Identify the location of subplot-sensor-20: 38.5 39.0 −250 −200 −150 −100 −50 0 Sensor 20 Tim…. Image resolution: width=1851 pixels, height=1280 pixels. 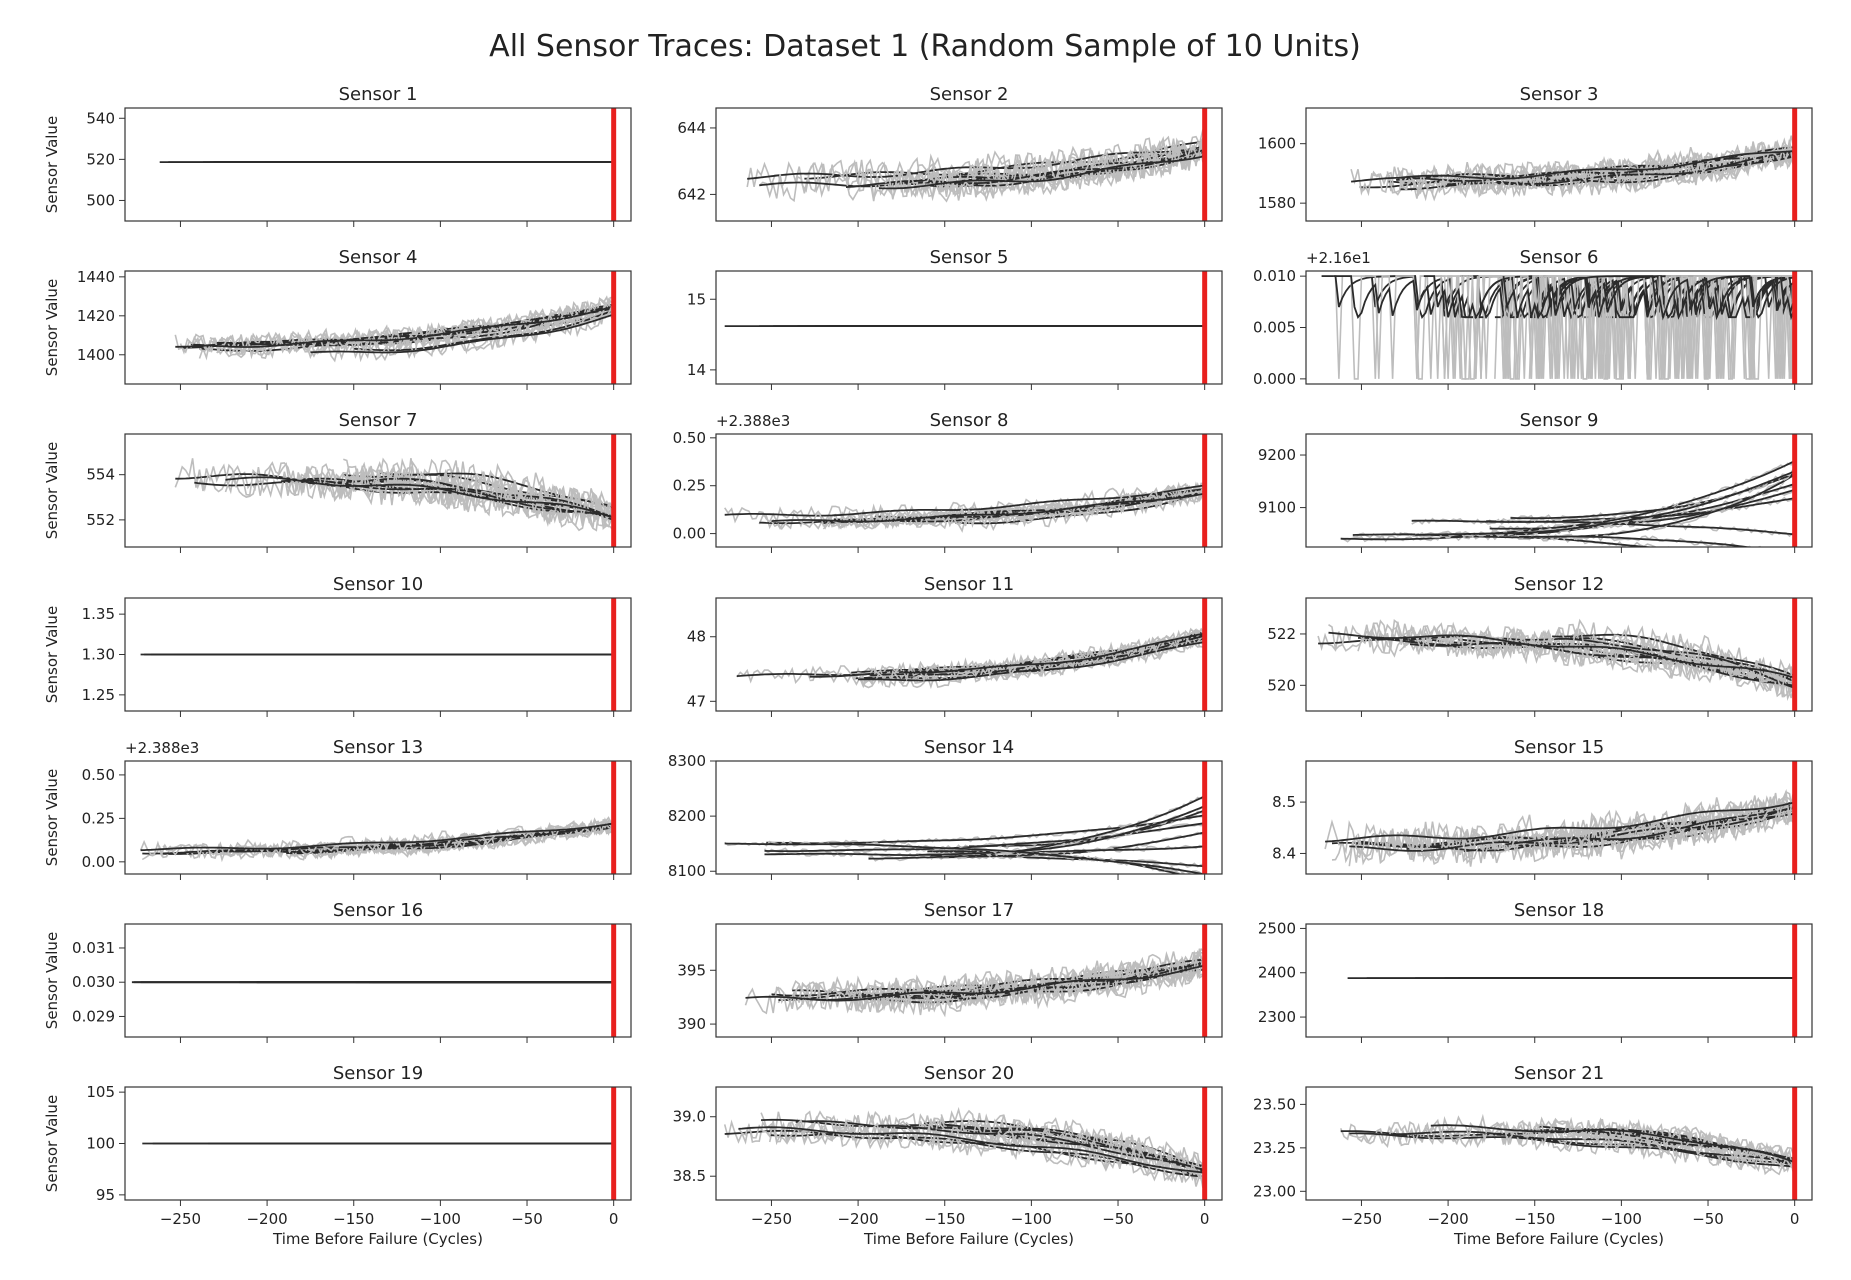
(948, 1155).